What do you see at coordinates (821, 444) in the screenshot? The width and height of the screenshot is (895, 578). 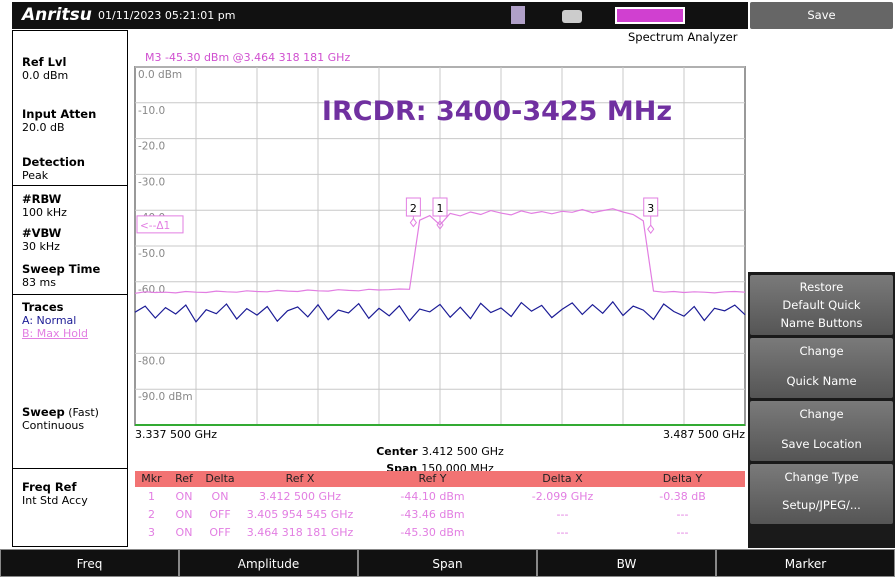 I see `label: Save Location` at bounding box center [821, 444].